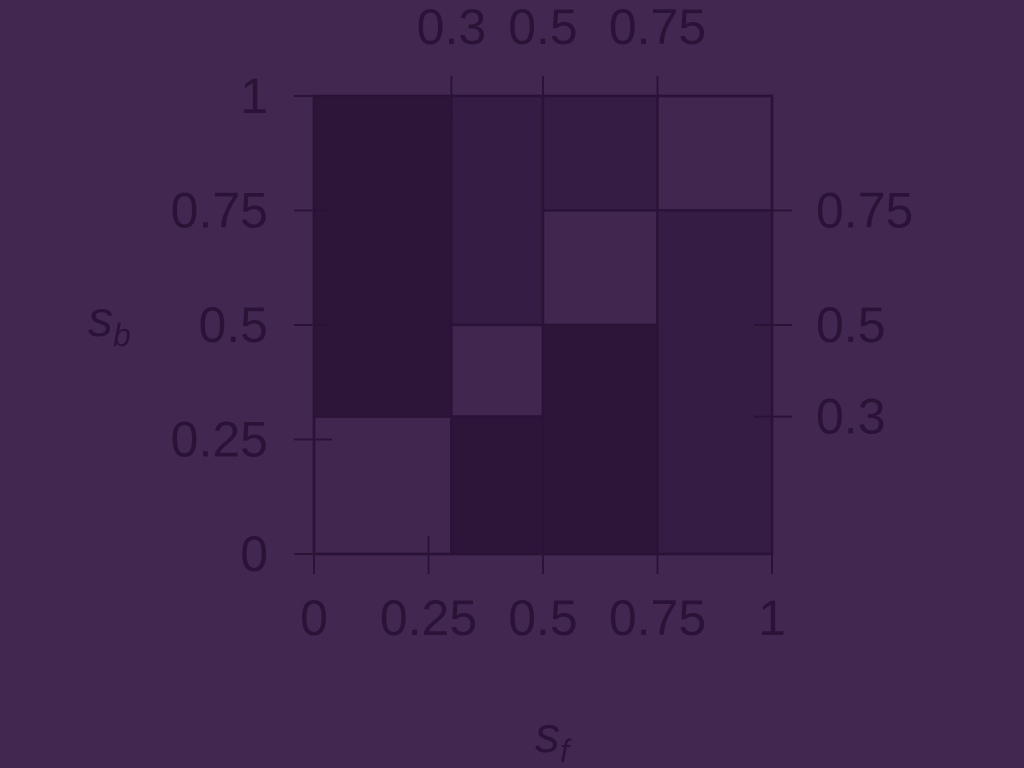 The image size is (1024, 768). Describe the element at coordinates (314, 618) in the screenshot. I see `bottom-tick-label-0: 0` at that location.